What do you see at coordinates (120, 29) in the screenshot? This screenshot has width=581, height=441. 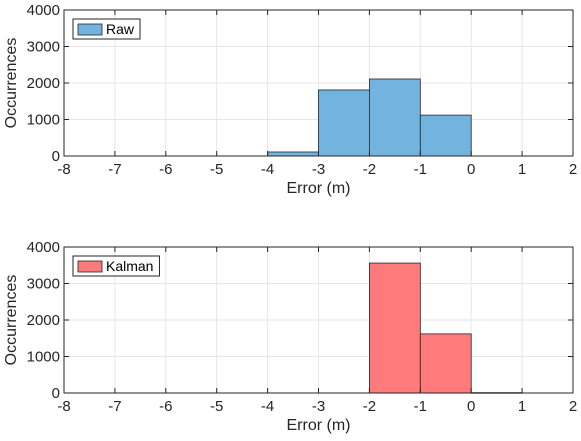 I see `legend-label: Raw` at bounding box center [120, 29].